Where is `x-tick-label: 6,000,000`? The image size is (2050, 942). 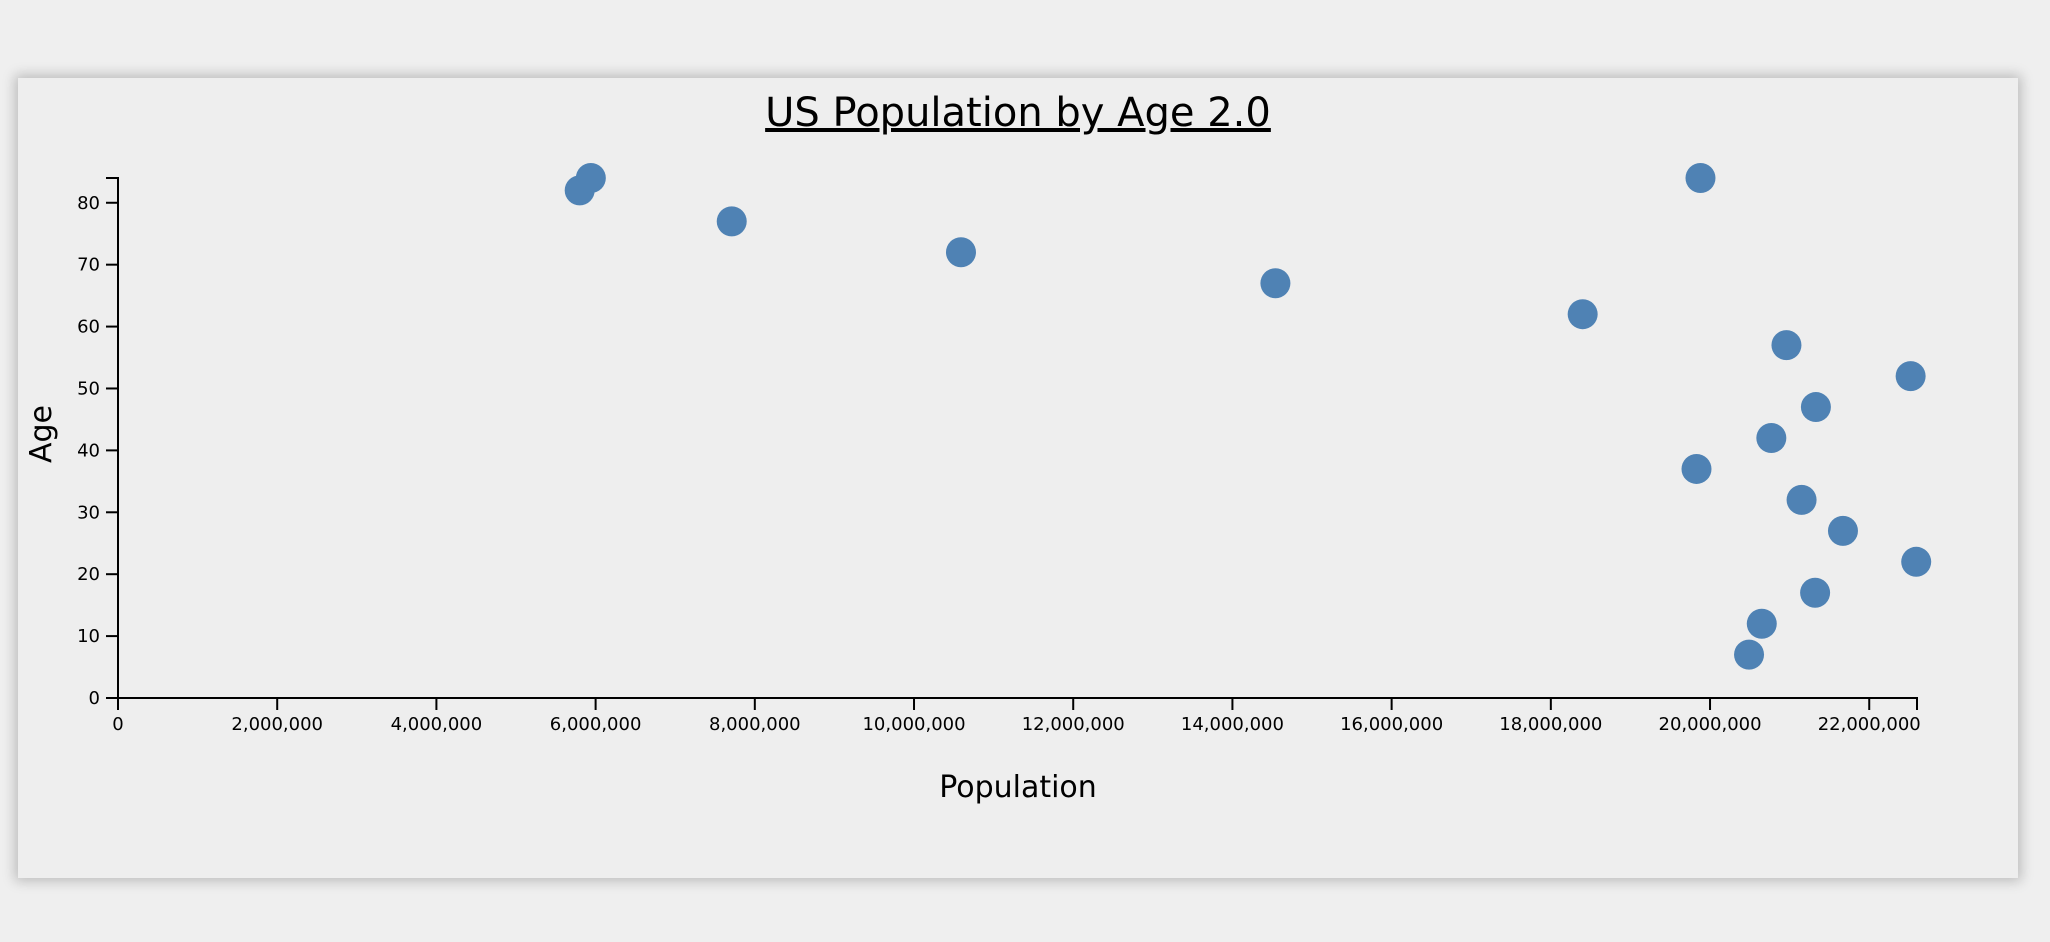 x-tick-label: 6,000,000 is located at coordinates (596, 724).